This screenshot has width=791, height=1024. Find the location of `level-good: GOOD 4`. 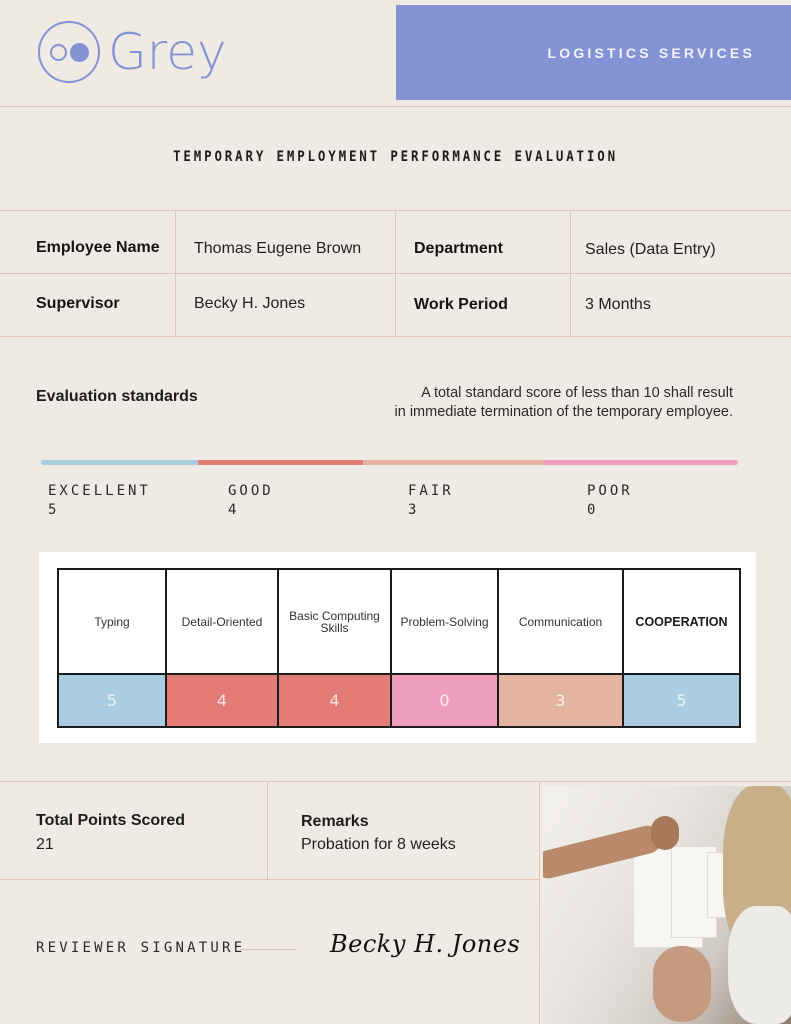

level-good: GOOD 4 is located at coordinates (251, 500).